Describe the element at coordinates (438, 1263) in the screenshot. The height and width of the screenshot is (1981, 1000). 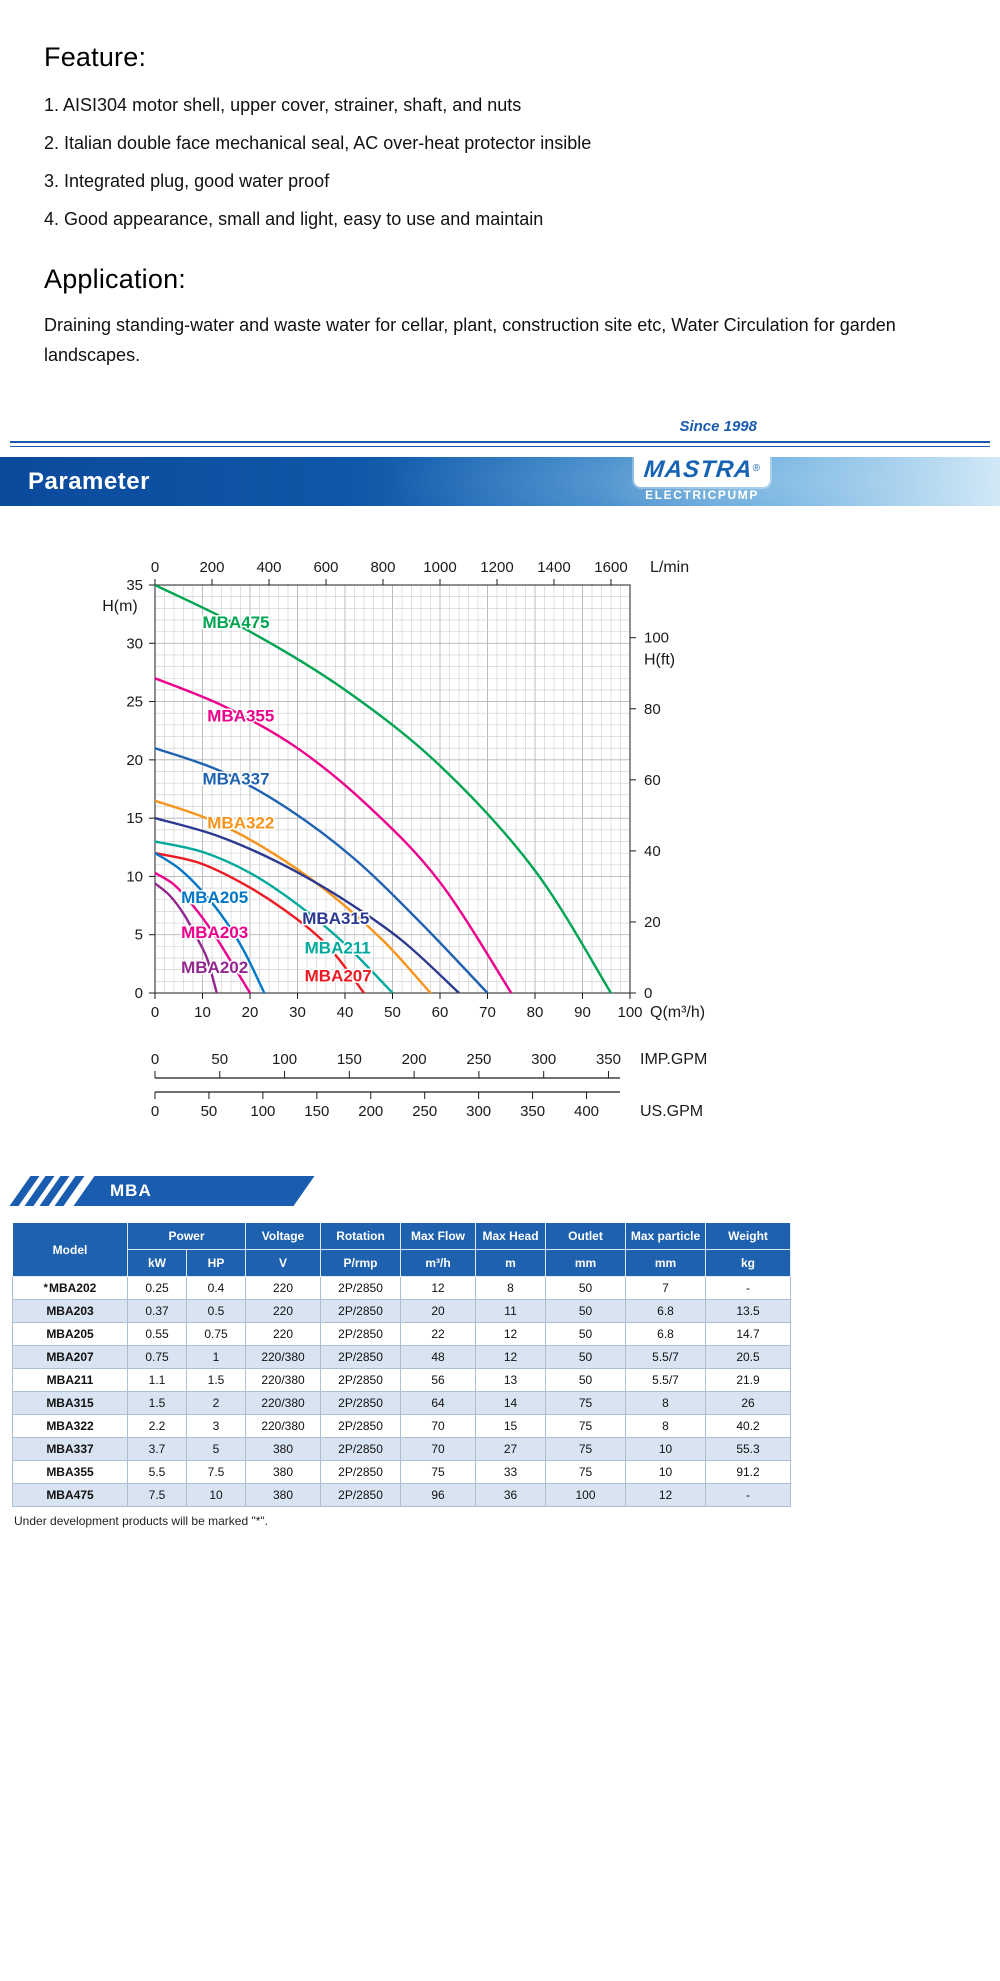
I see `col-unit: m³/h` at that location.